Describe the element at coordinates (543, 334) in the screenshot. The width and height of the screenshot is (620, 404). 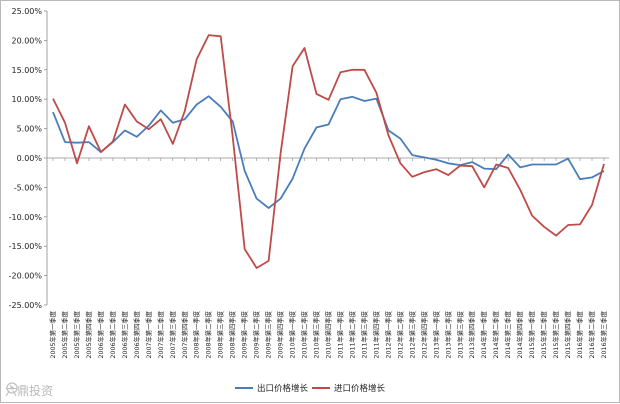
I see `x-tick-label: 2015年第二季度` at that location.